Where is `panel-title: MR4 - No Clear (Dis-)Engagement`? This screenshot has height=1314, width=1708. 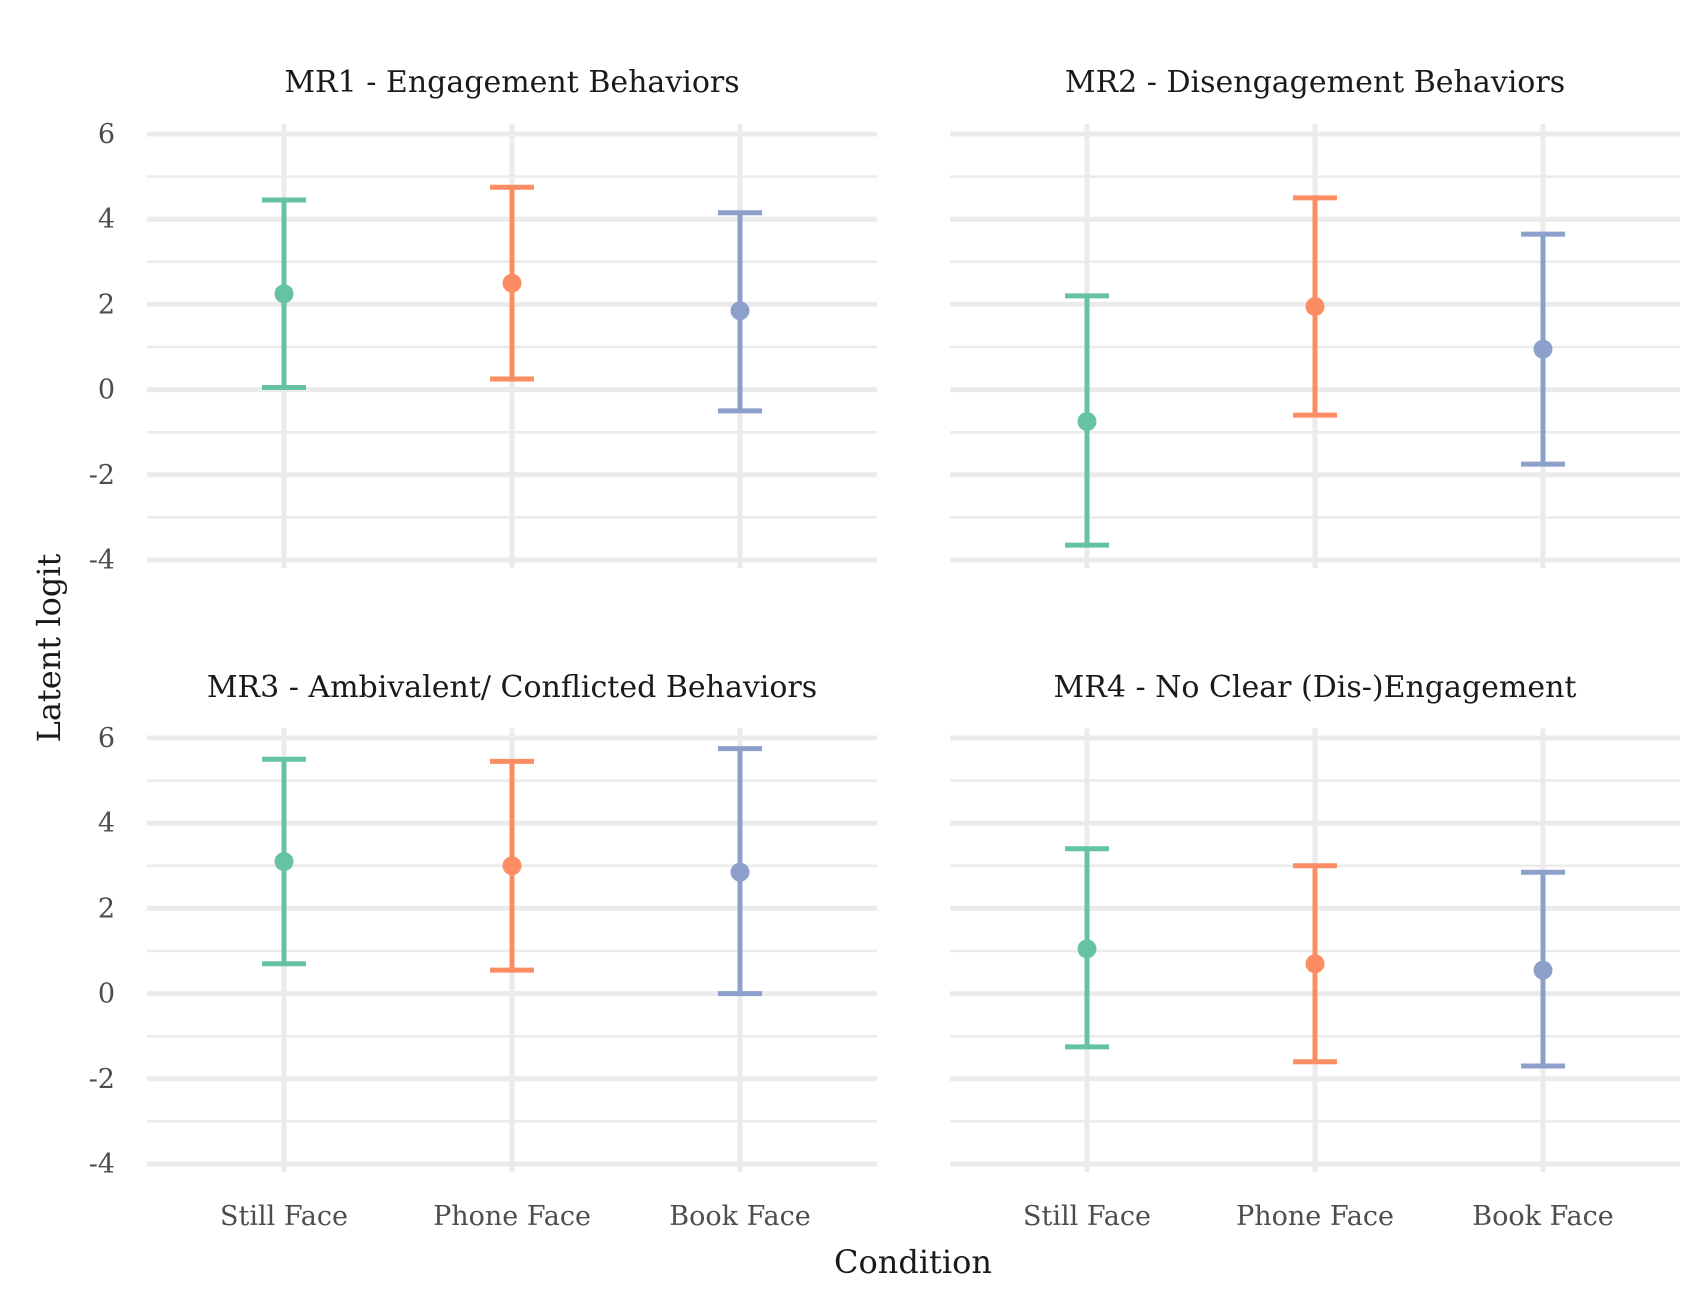
panel-title: MR4 - No Clear (Dis-)Engagement is located at coordinates (1315, 687).